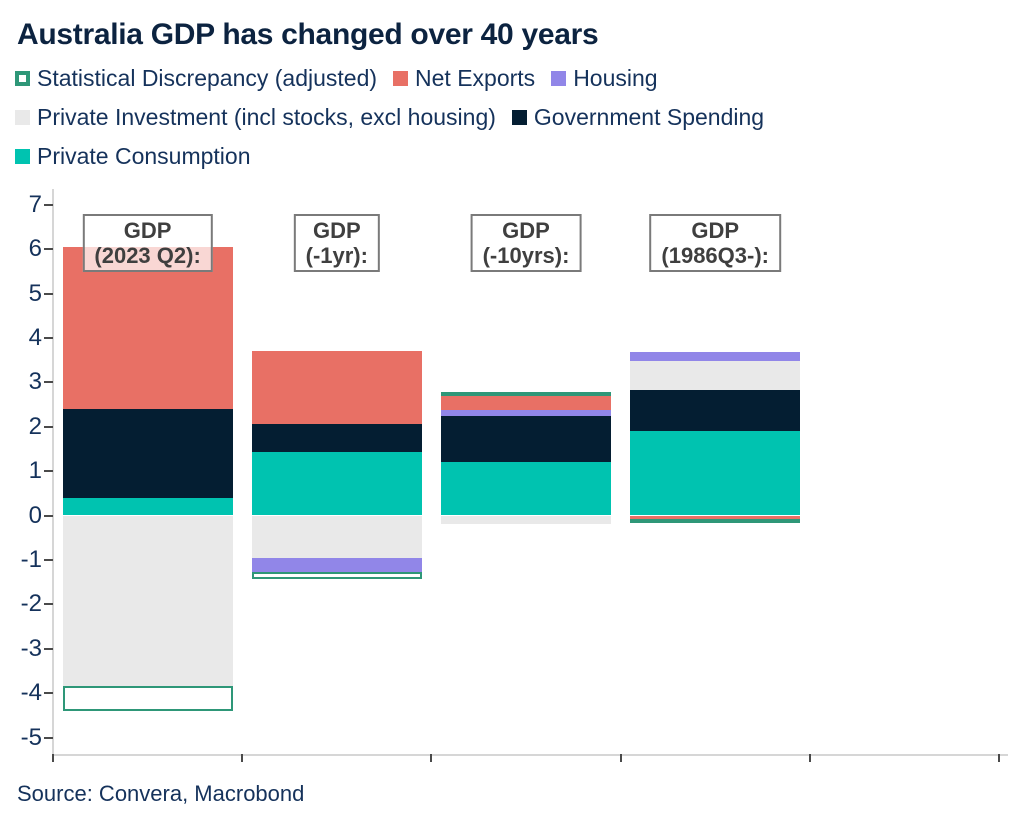 Image resolution: width=1024 pixels, height=828 pixels. What do you see at coordinates (35, 515) in the screenshot?
I see `y-axis-tick-label: 0` at bounding box center [35, 515].